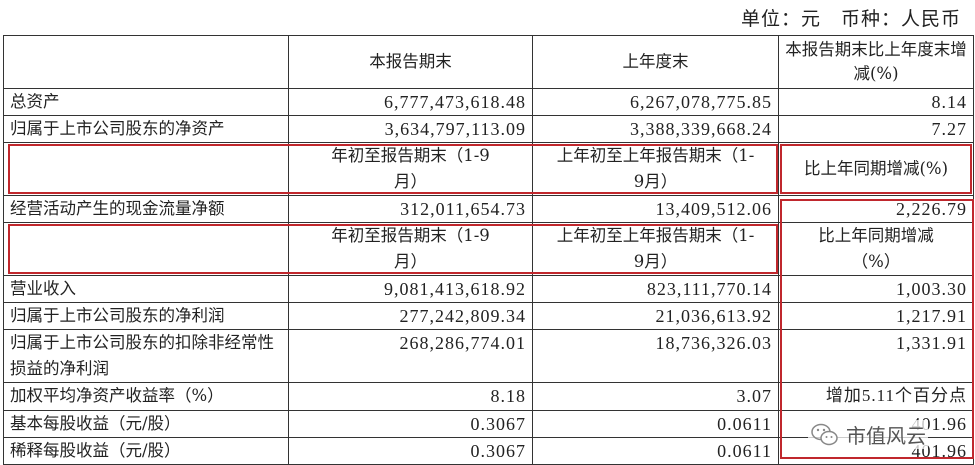 Image resolution: width=975 pixels, height=465 pixels. I want to click on header-last-year-end: 上年度末, so click(655, 62).